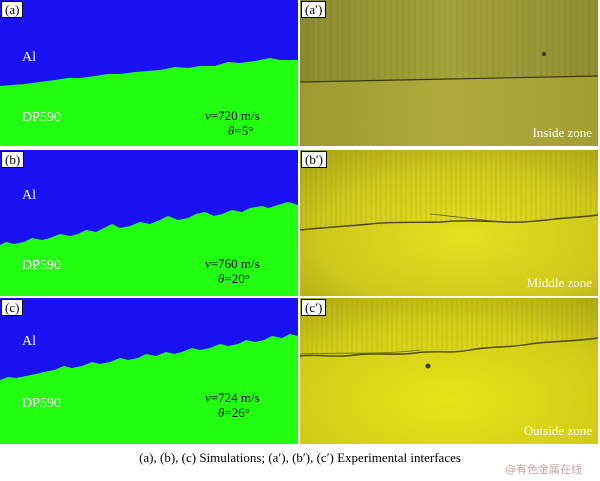 The width and height of the screenshot is (600, 481). Describe the element at coordinates (557, 430) in the screenshot. I see `zone-label: Outside zone` at that location.